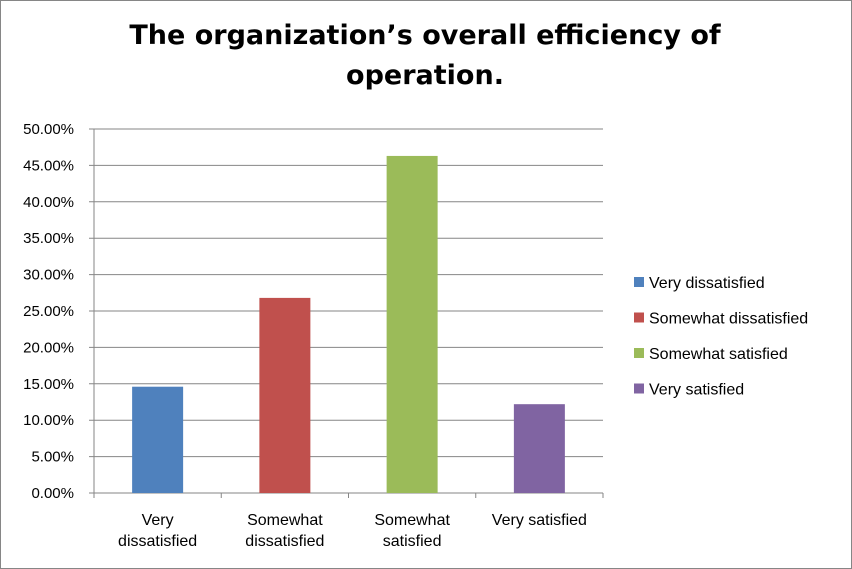  I want to click on legend-label: Somewhat dissatisfied, so click(728, 319).